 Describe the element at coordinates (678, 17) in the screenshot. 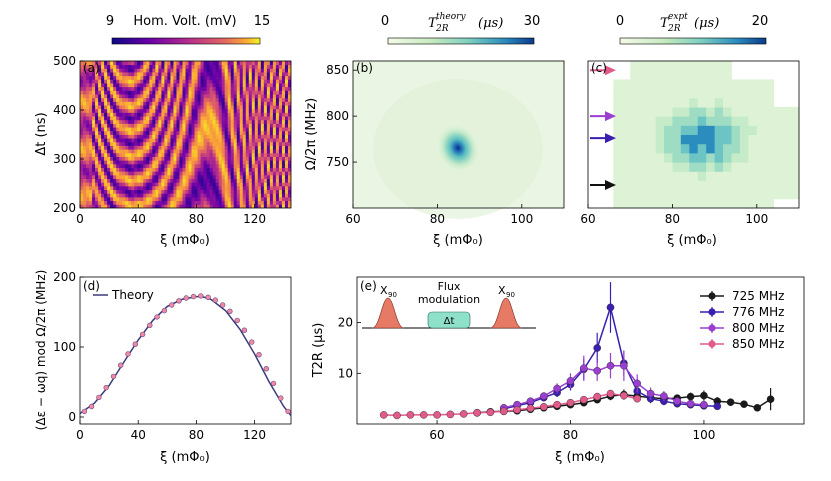

I see `c-cbar-sup: expt` at that location.